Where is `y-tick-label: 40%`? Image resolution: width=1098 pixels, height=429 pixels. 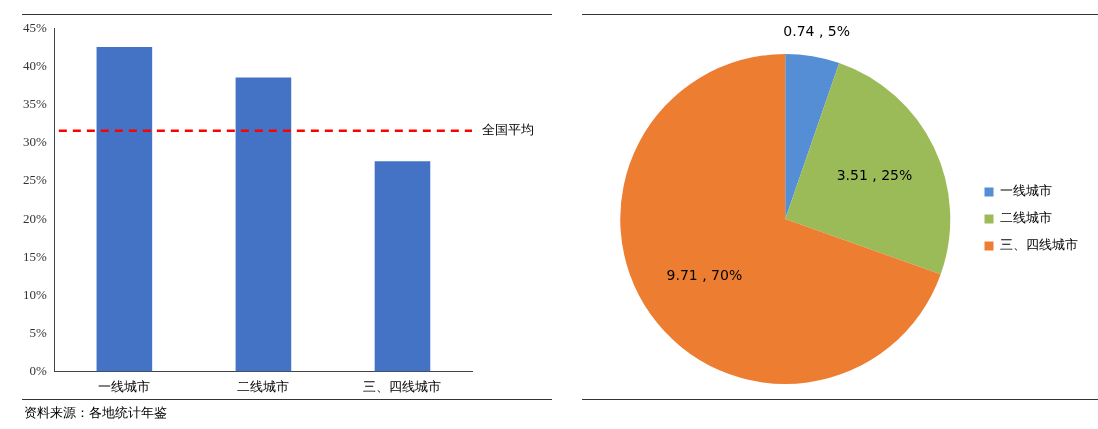 y-tick-label: 40% is located at coordinates (34, 66).